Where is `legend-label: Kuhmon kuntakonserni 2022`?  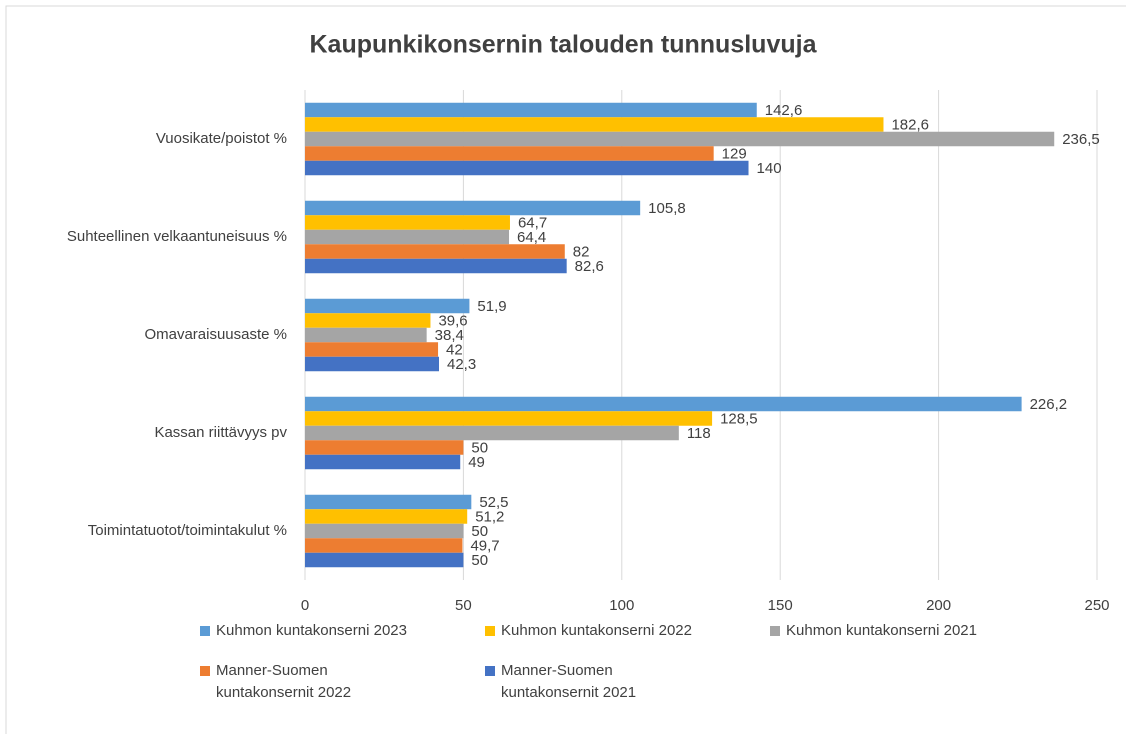
legend-label: Kuhmon kuntakonserni 2022 is located at coordinates (596, 630).